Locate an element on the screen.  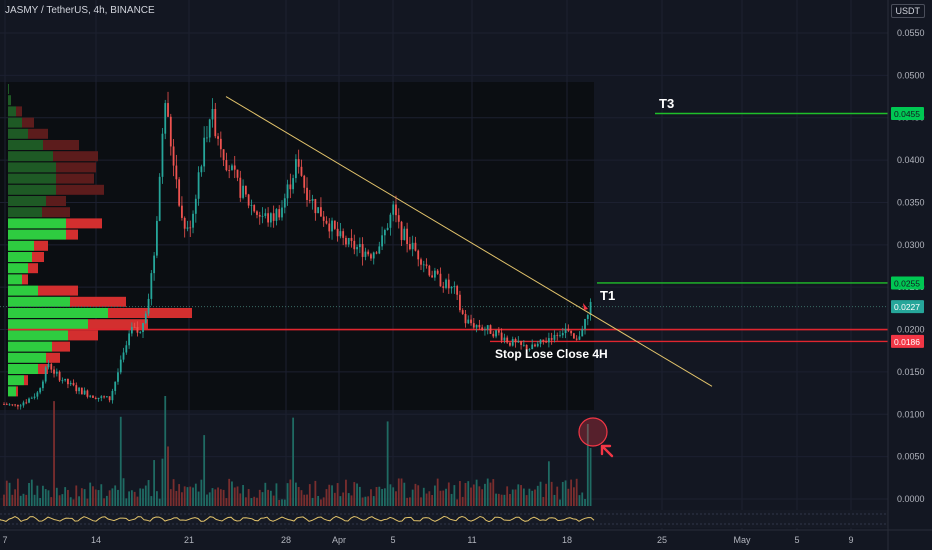
price-tag is located at coordinates (907, 113).